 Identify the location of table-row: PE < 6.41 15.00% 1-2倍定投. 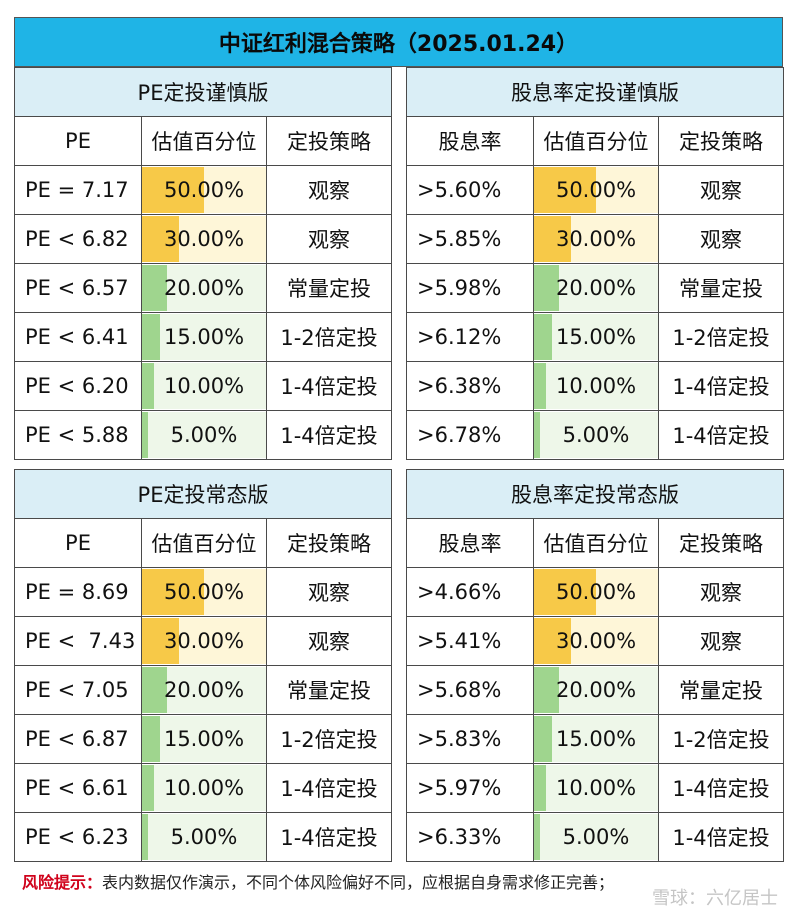
(203, 337).